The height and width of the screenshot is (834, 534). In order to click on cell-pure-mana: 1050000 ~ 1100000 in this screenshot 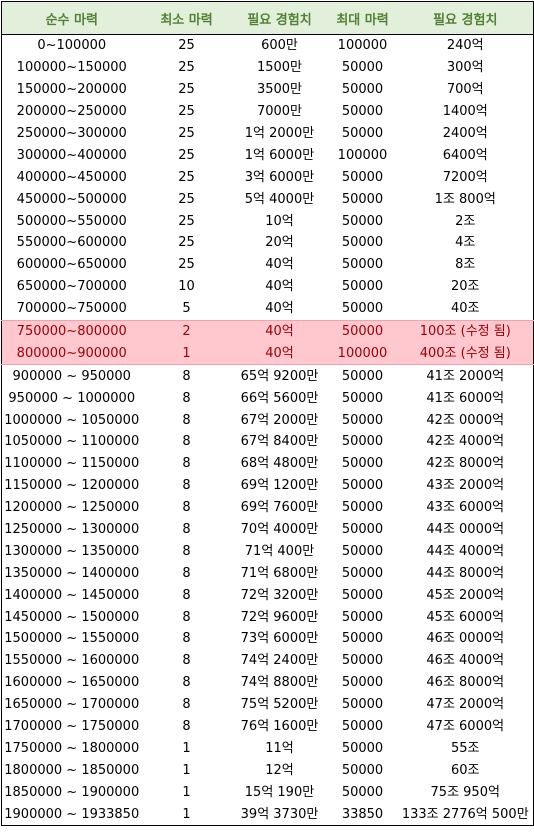, I will do `click(72, 442)`.